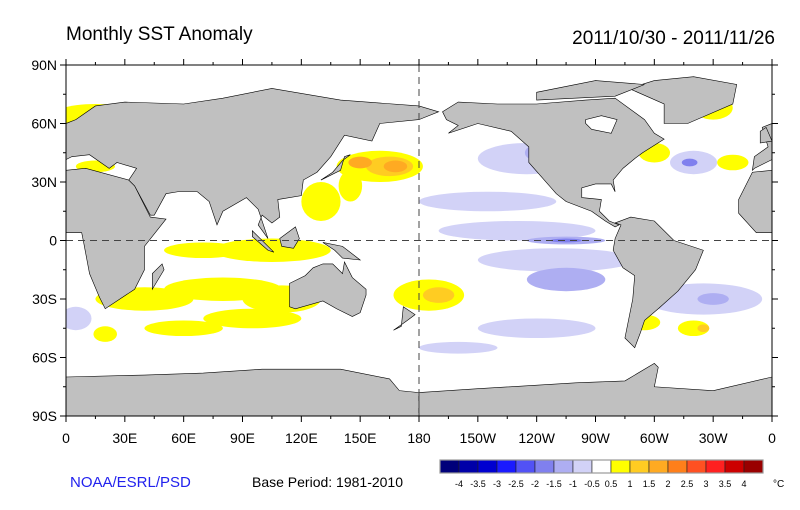  What do you see at coordinates (667, 484) in the screenshot?
I see `colorbar-label: 2` at bounding box center [667, 484].